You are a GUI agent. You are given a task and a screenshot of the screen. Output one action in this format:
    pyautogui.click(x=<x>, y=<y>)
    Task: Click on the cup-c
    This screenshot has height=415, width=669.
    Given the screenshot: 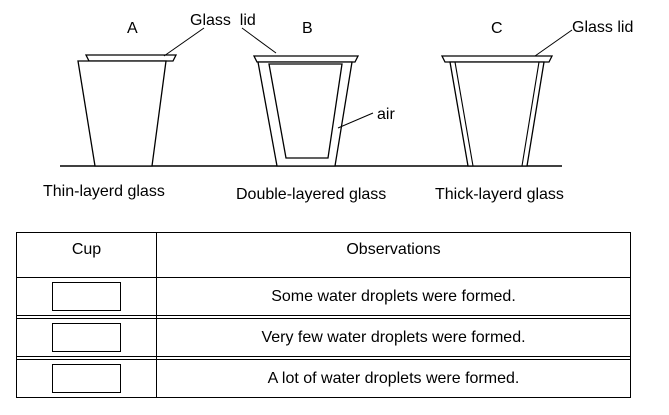 What is the action you would take?
    pyautogui.click(x=497, y=111)
    